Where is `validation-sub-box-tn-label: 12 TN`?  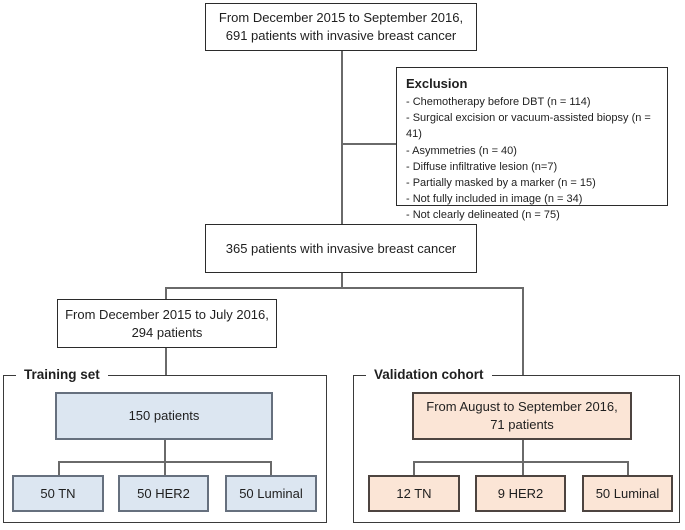 validation-sub-box-tn-label: 12 TN is located at coordinates (414, 493).